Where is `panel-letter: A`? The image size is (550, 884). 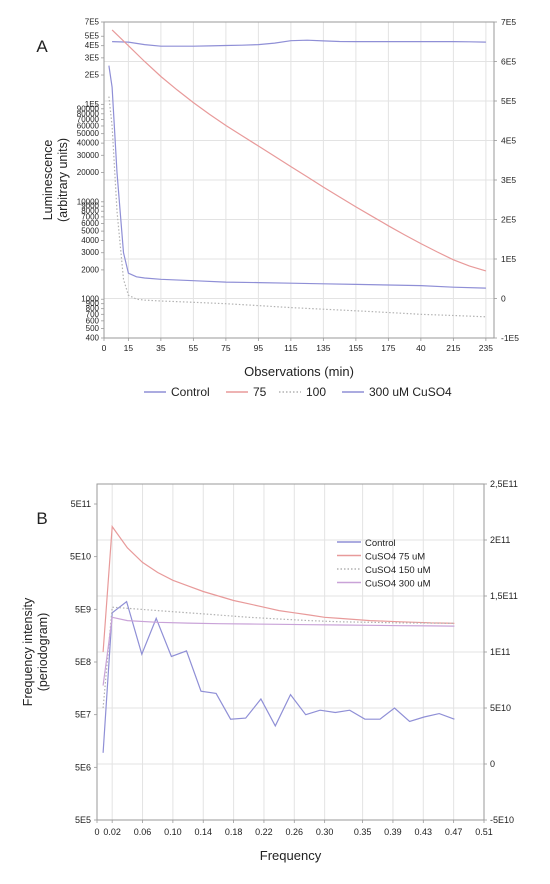 panel-letter: A is located at coordinates (42, 46).